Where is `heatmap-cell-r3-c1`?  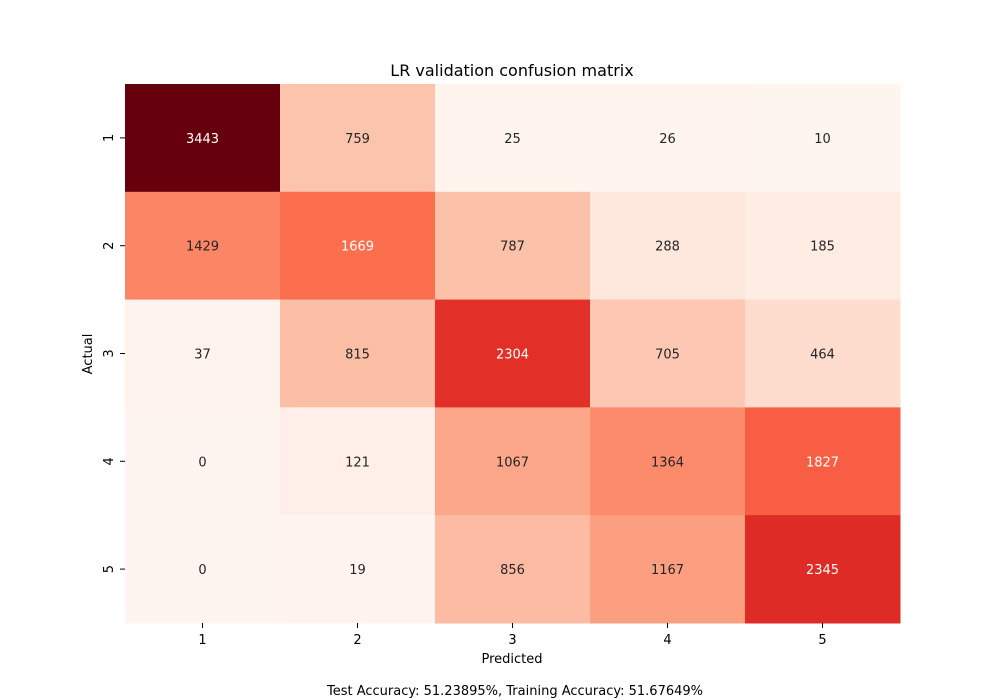 heatmap-cell-r3-c1 is located at coordinates (203, 353).